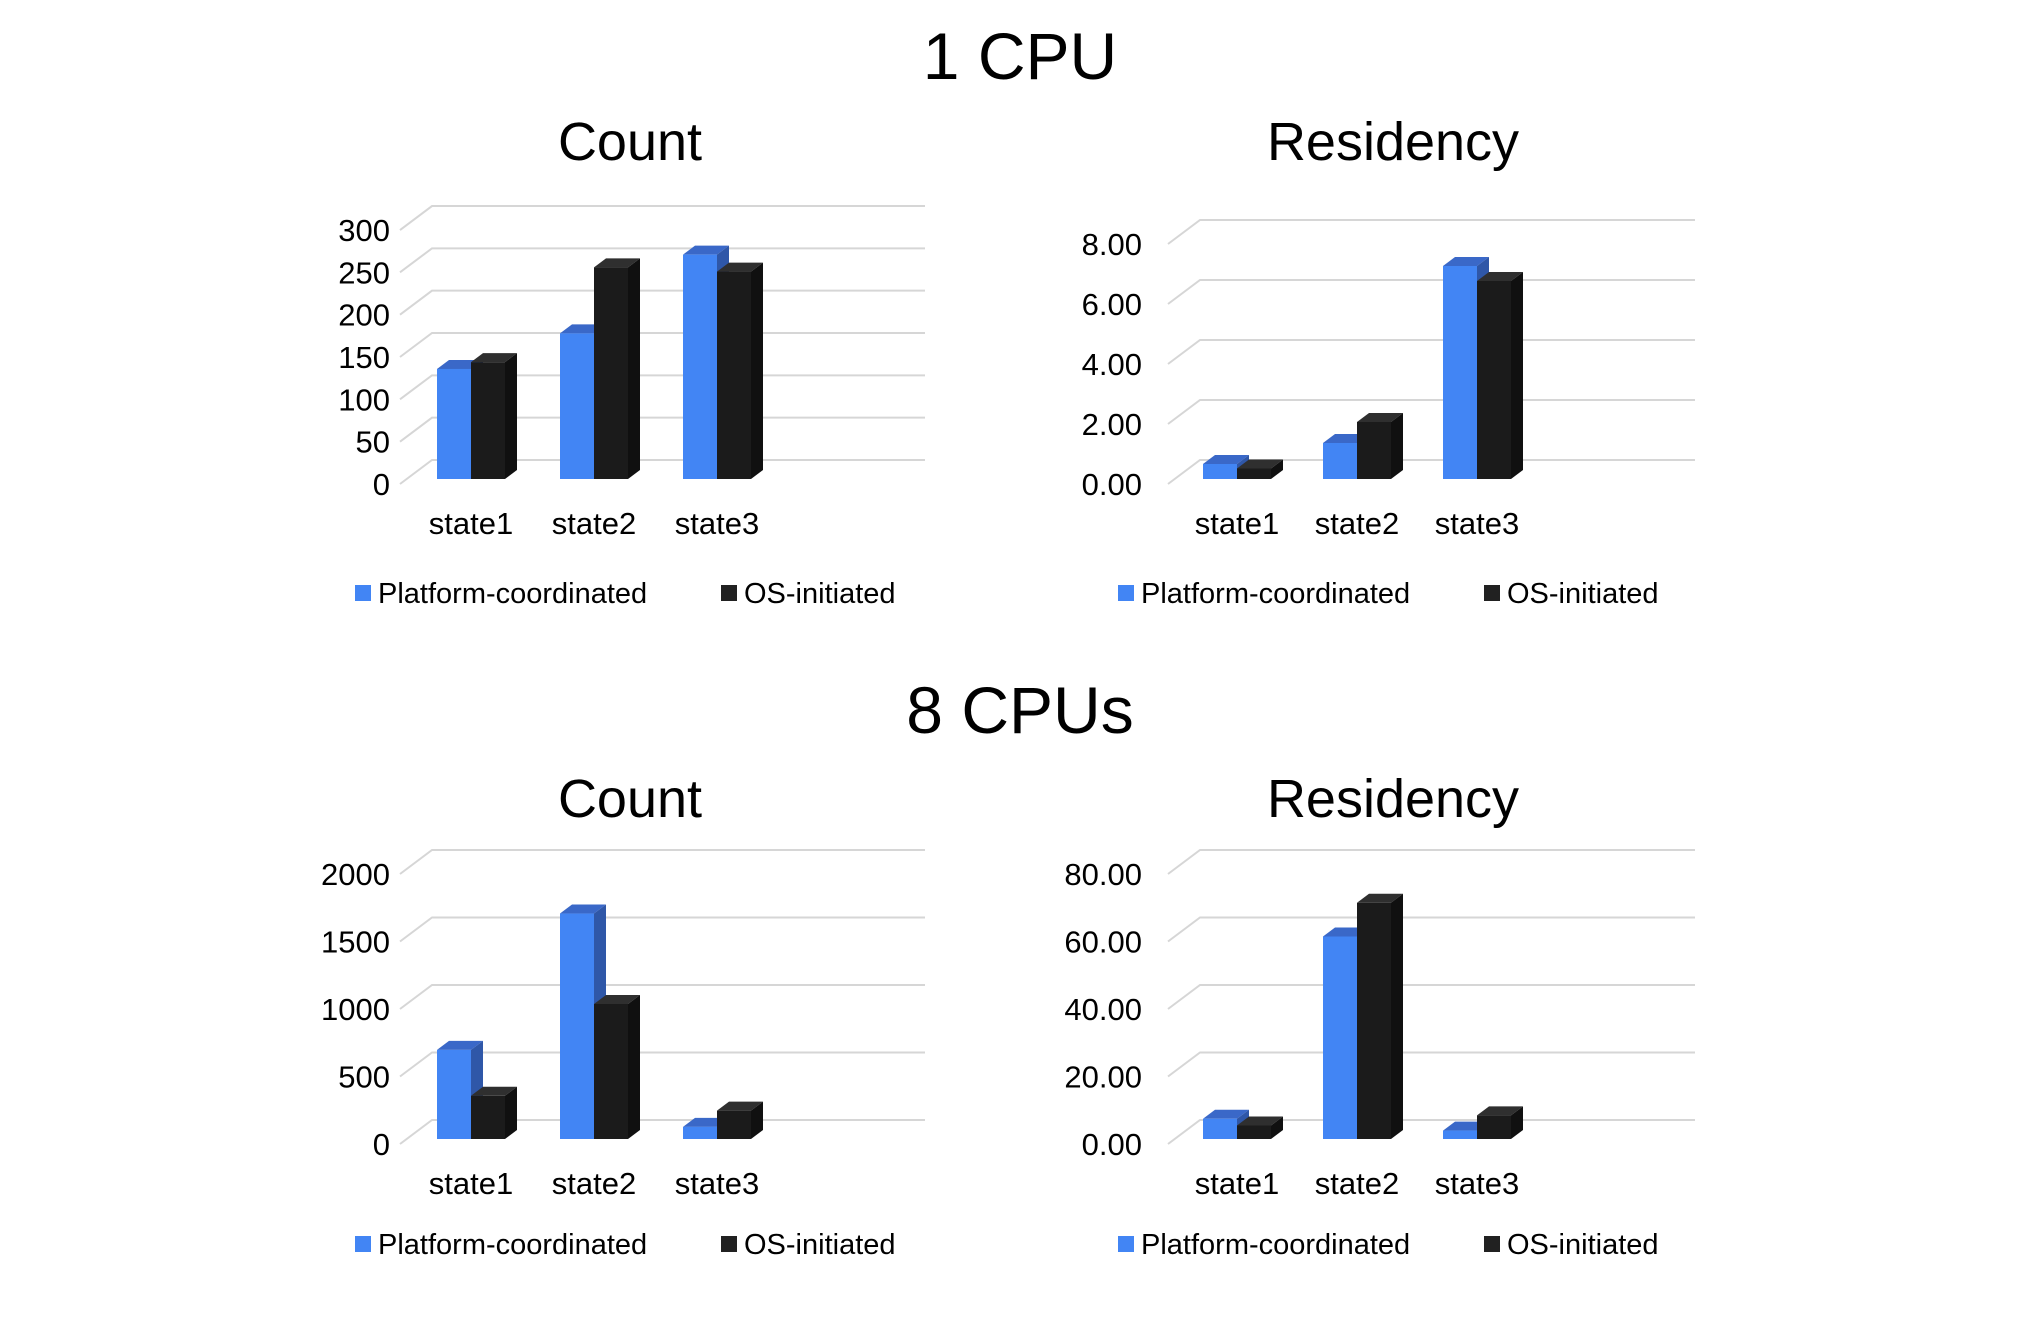 This screenshot has height=1320, width=2040. What do you see at coordinates (583, 909) in the screenshot?
I see `bar-platform-state2-top` at bounding box center [583, 909].